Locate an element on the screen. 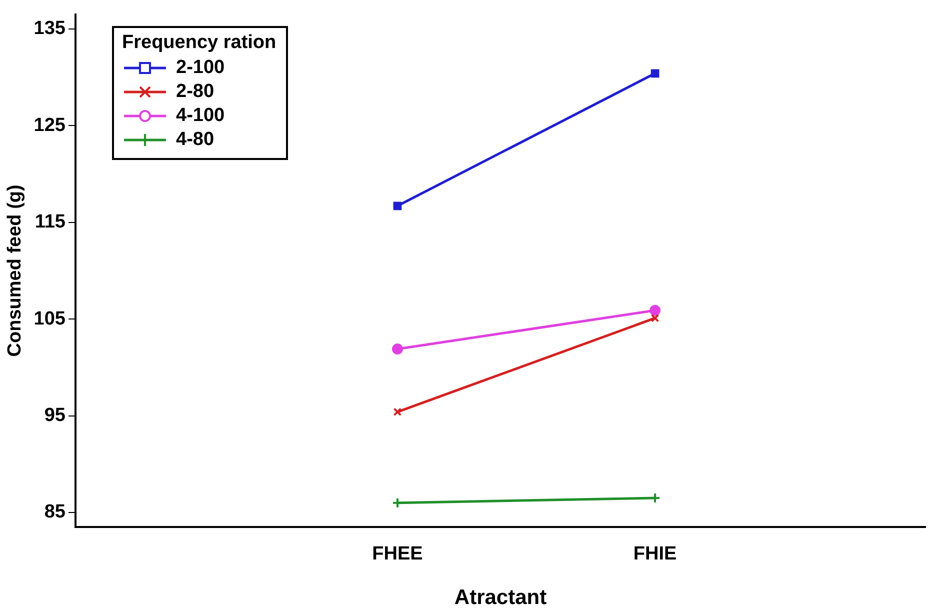  y-axis-title: Consumed feed (g) is located at coordinates (15, 270).